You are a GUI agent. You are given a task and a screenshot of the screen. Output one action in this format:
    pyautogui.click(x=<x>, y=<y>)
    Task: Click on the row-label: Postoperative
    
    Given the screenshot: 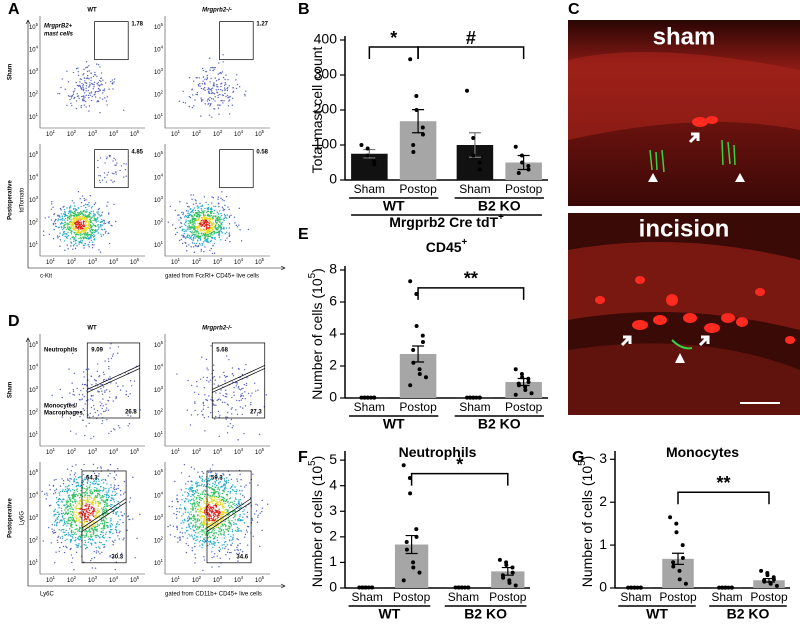 What is the action you would take?
    pyautogui.click(x=11, y=518)
    